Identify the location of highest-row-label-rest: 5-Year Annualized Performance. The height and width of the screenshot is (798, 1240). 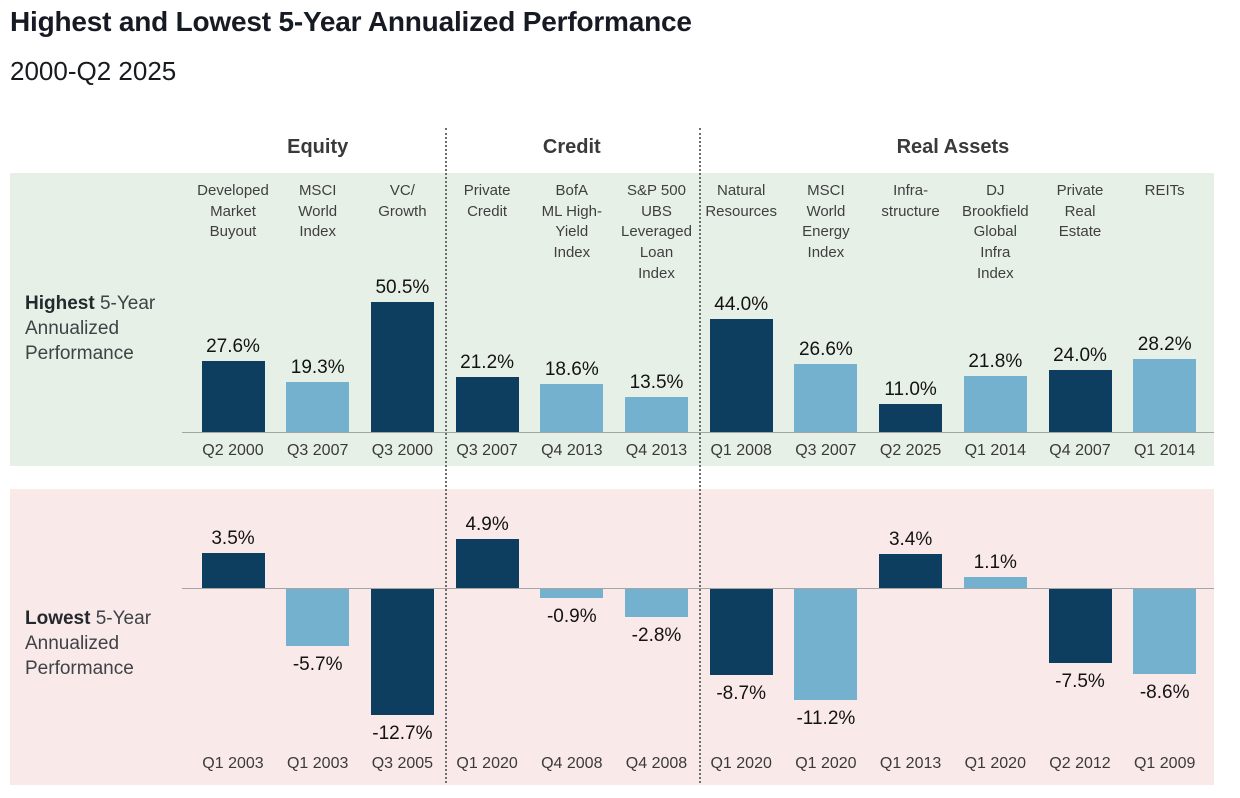
(90, 328).